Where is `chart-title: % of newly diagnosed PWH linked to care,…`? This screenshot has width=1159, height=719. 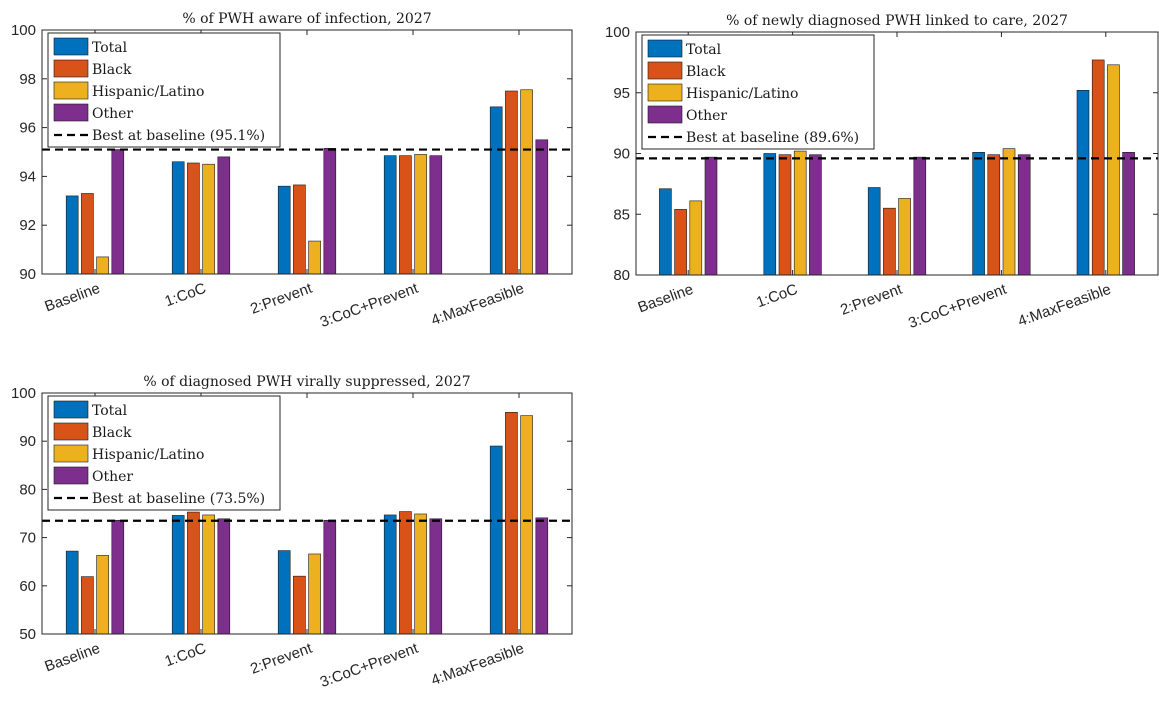
chart-title: % of newly diagnosed PWH linked to care,… is located at coordinates (897, 21).